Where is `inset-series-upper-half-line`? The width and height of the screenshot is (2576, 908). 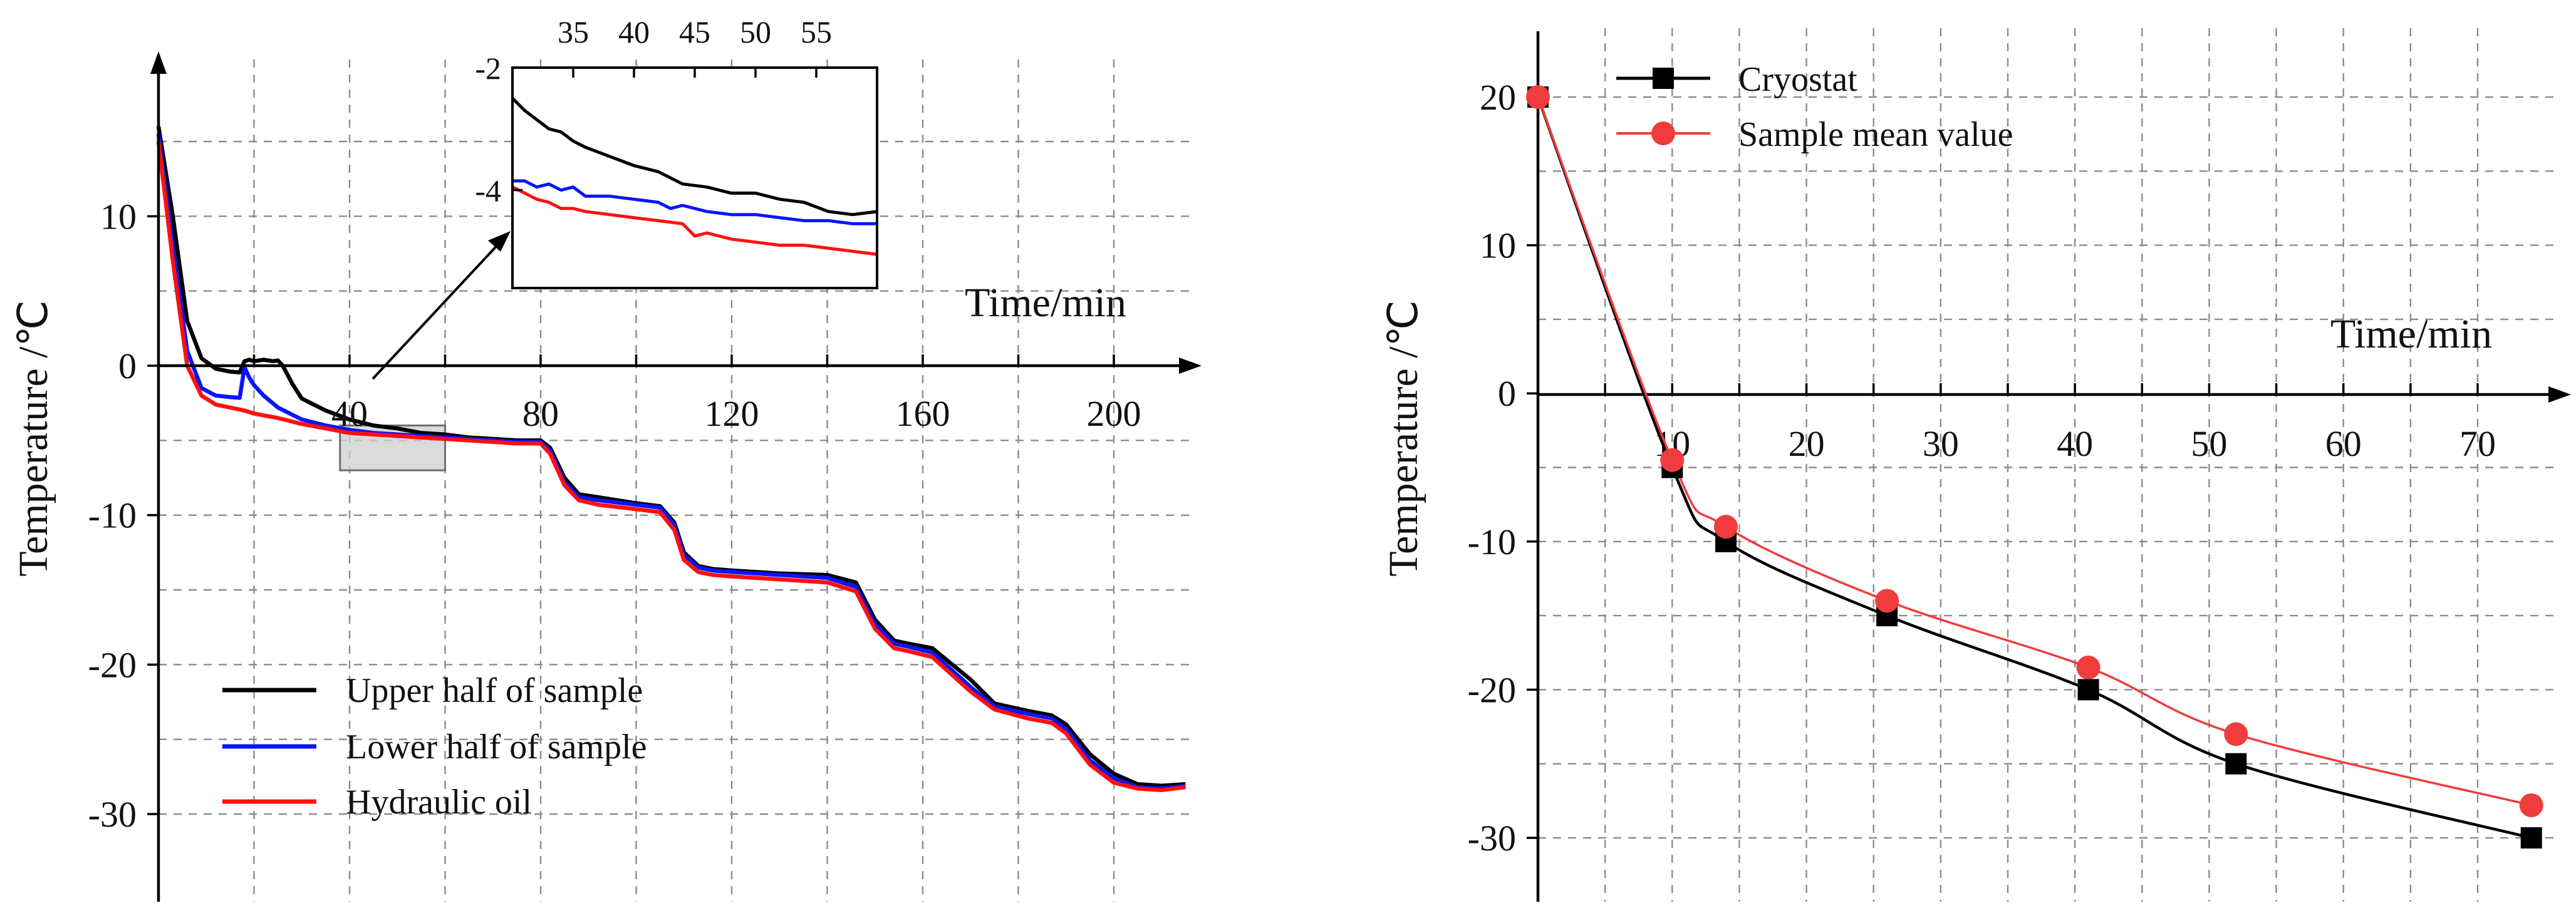 inset-series-upper-half-line is located at coordinates (694, 157).